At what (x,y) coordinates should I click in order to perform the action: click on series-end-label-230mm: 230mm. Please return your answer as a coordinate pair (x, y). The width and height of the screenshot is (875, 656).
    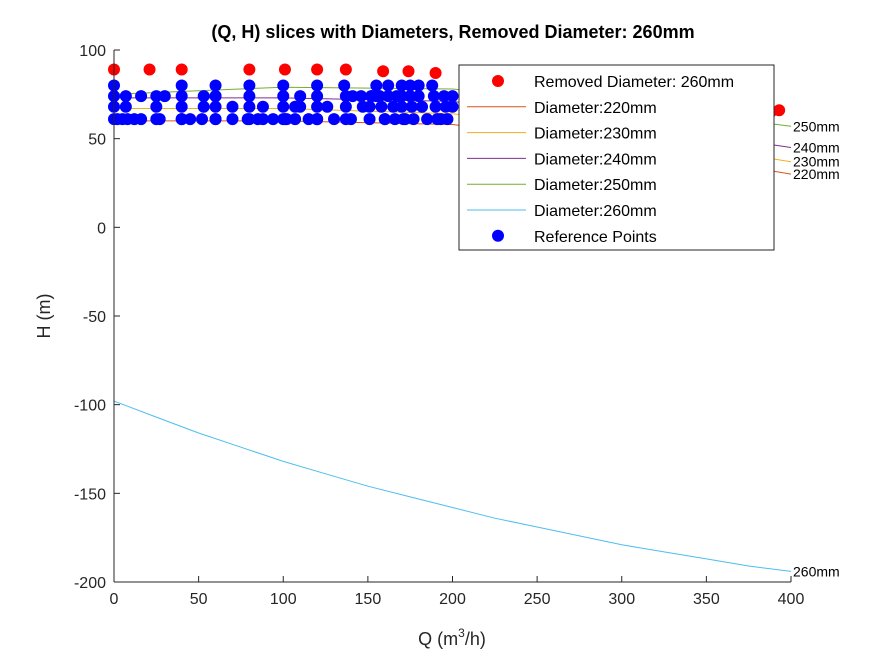
    Looking at the image, I should click on (816, 162).